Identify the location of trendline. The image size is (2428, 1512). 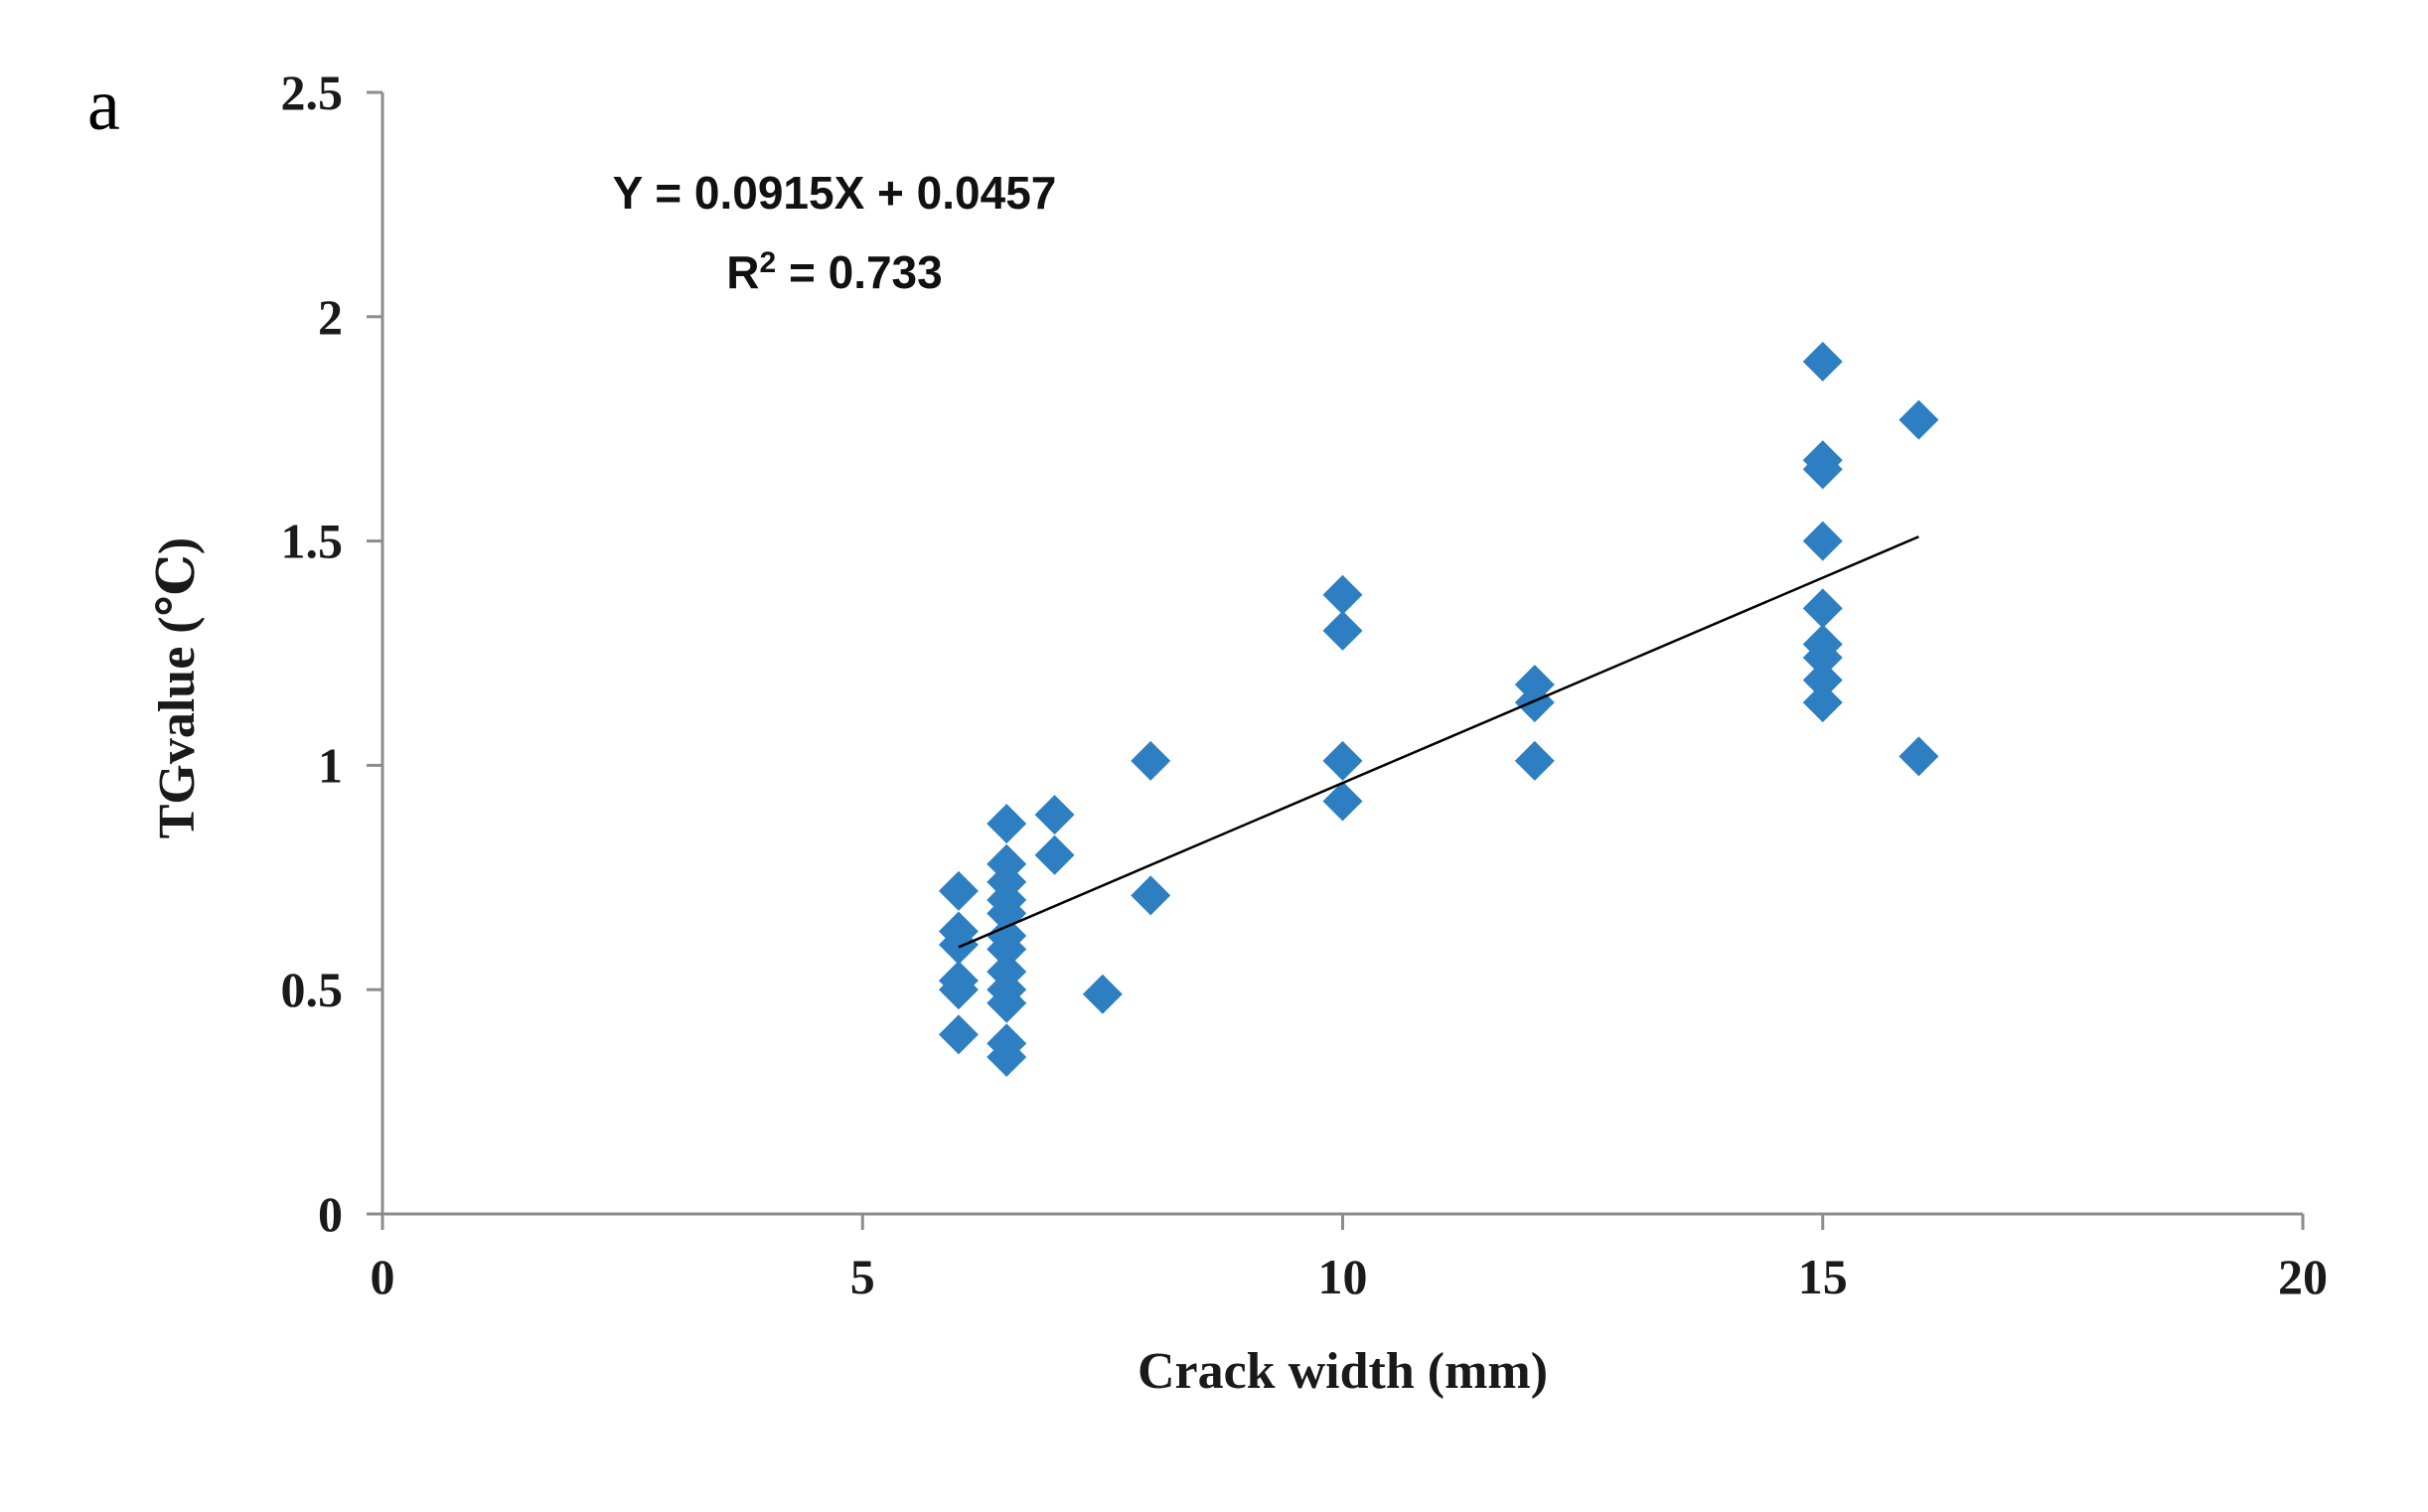
(1439, 742).